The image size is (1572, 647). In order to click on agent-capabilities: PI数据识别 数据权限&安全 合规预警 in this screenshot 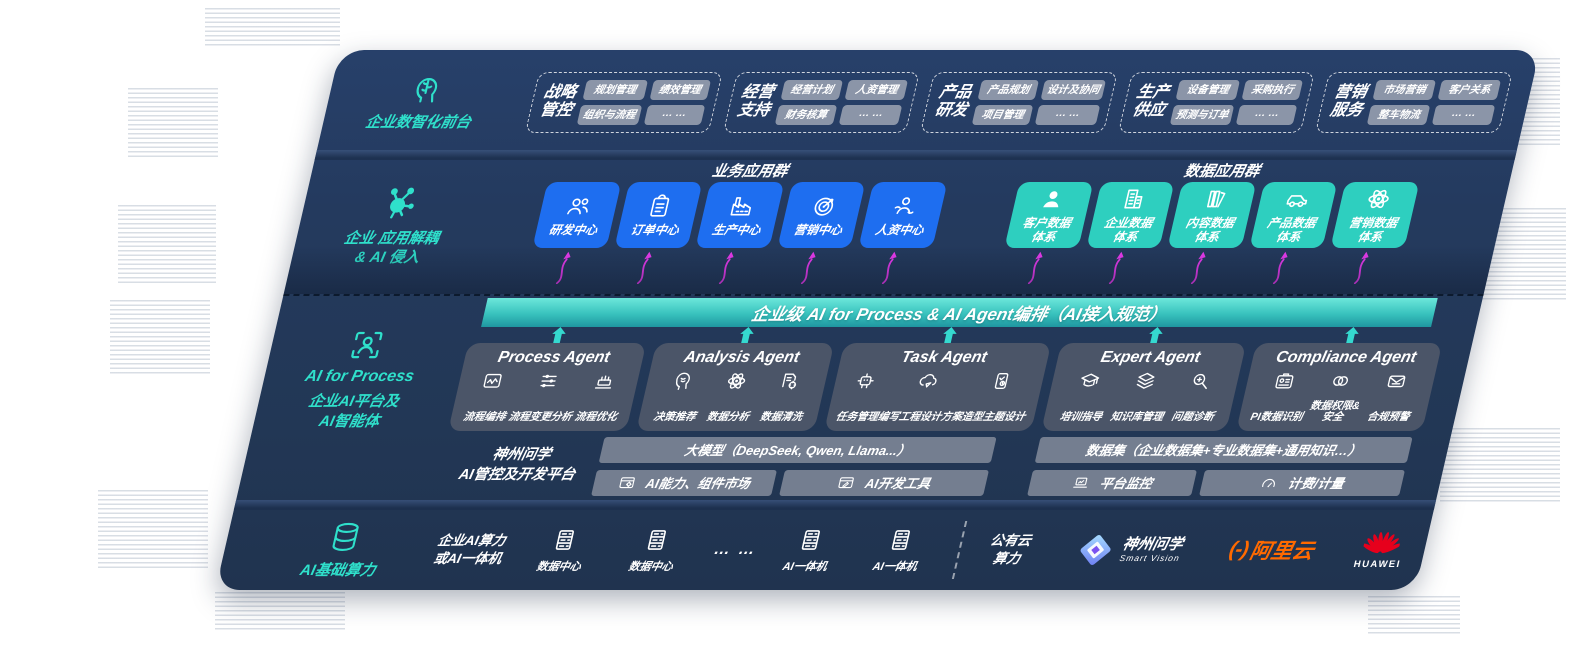, I will do `click(1337, 397)`.